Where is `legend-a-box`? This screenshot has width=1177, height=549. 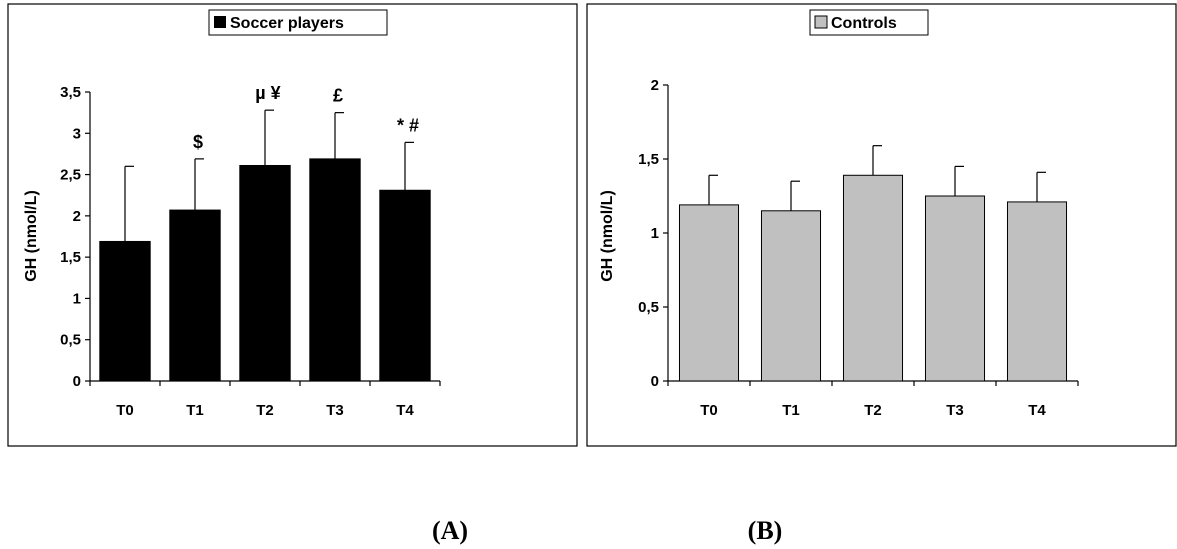 legend-a-box is located at coordinates (298, 22).